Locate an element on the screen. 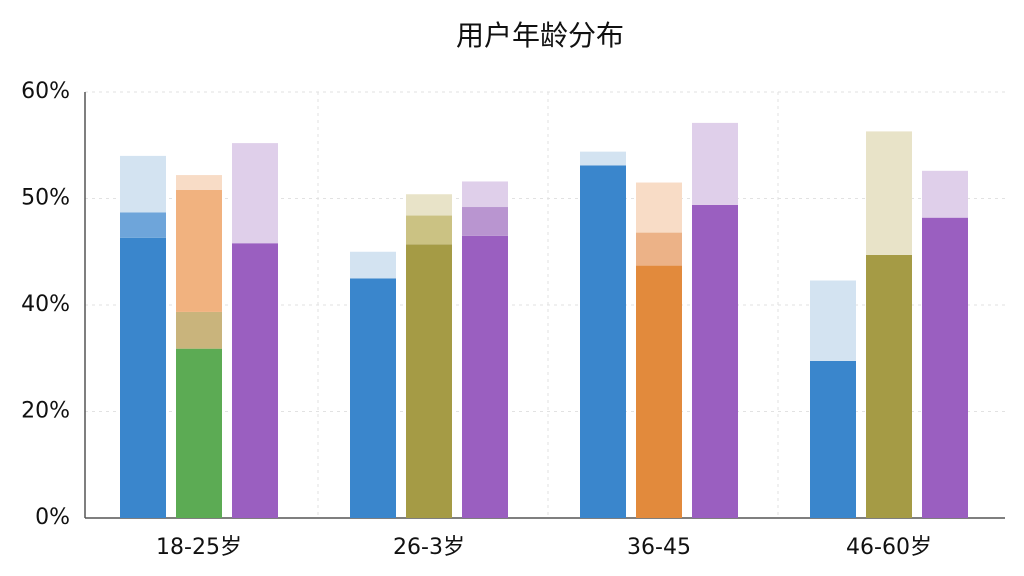 The height and width of the screenshot is (576, 1024). x-tick-label: 36-45 is located at coordinates (659, 547).